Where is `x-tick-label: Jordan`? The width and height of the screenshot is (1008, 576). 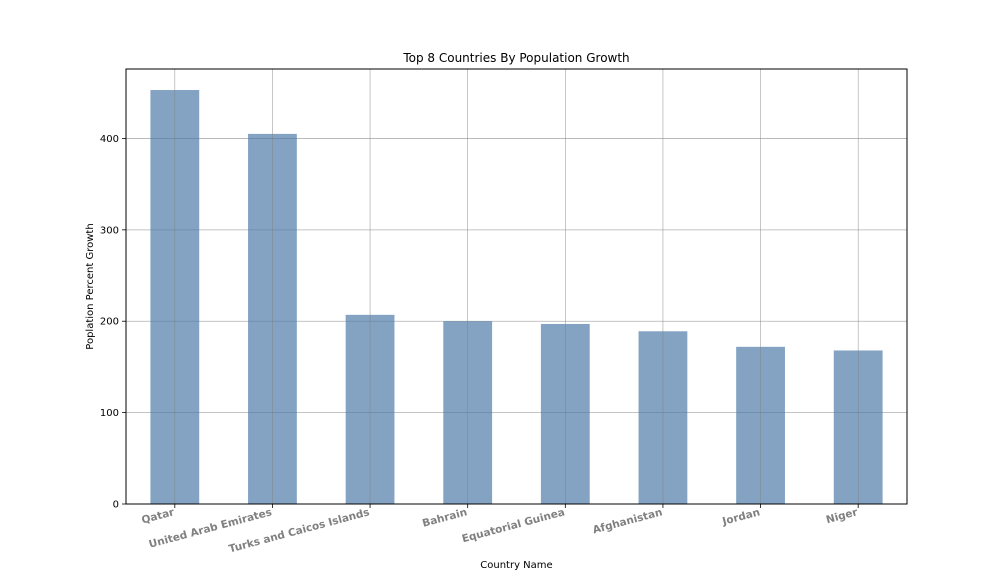 x-tick-label: Jordan is located at coordinates (740, 517).